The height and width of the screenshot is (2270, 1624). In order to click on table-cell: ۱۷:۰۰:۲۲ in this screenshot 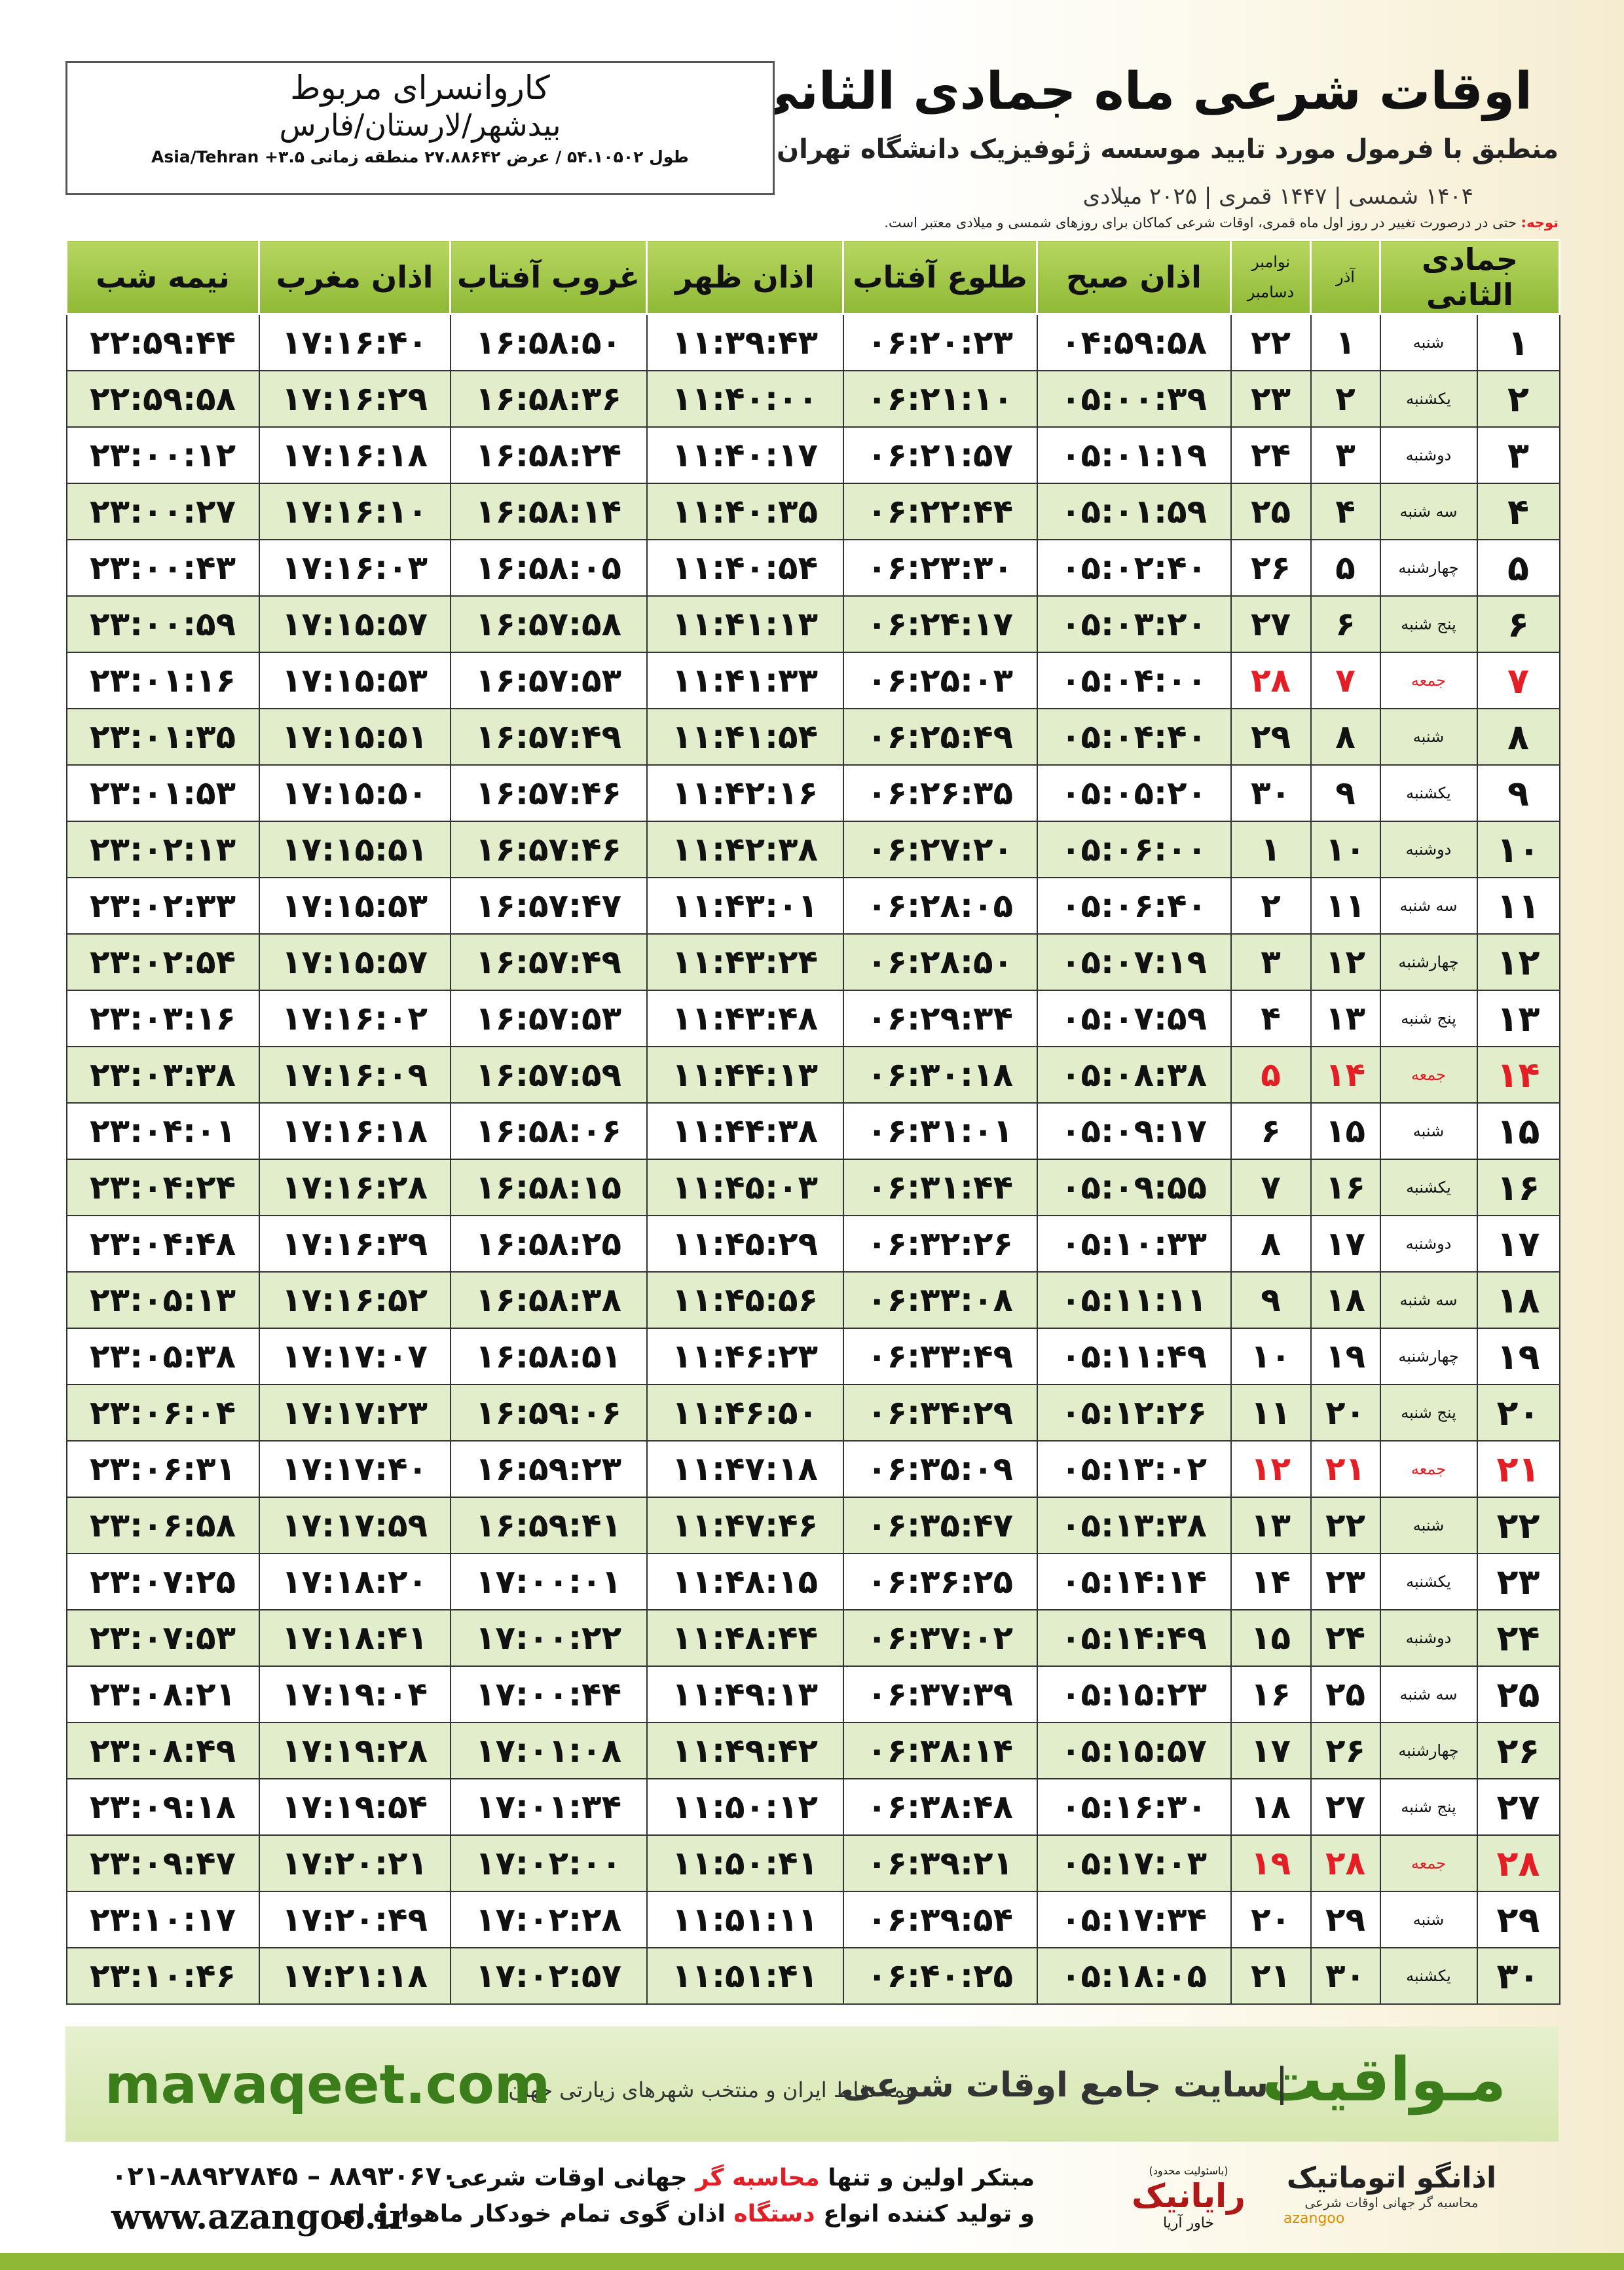, I will do `click(548, 1638)`.